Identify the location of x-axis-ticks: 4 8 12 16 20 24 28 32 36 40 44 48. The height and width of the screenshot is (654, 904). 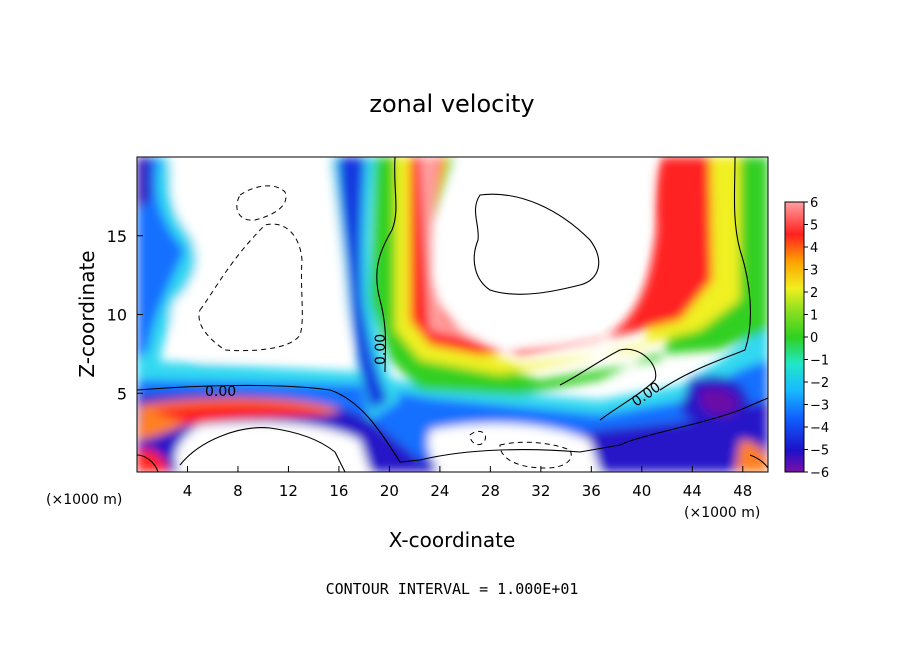
(467, 483).